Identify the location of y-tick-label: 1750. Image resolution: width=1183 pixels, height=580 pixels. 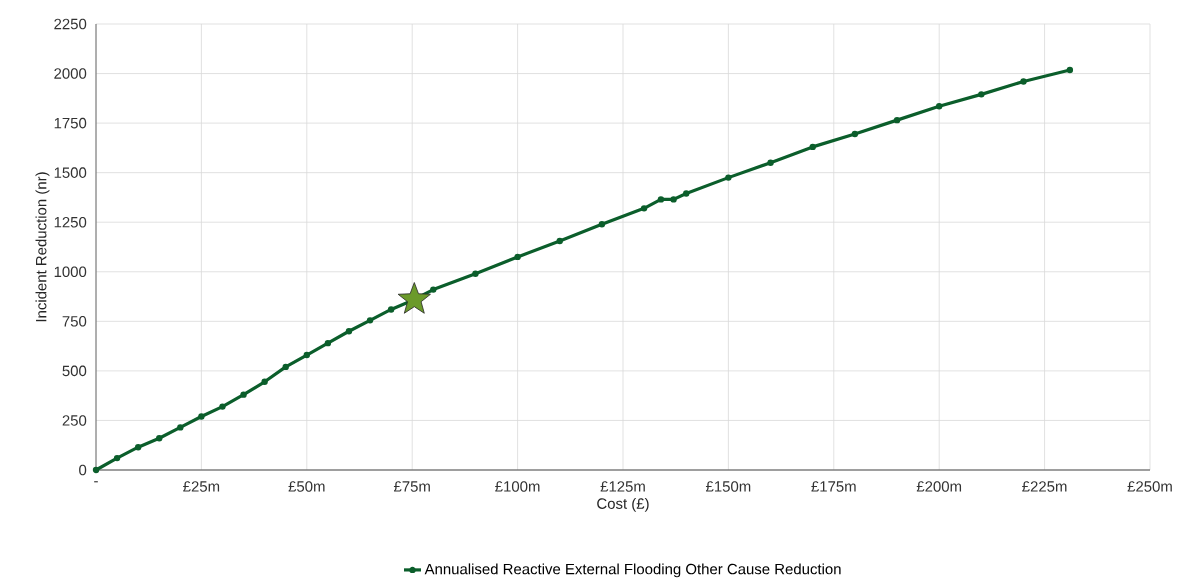
(70, 123).